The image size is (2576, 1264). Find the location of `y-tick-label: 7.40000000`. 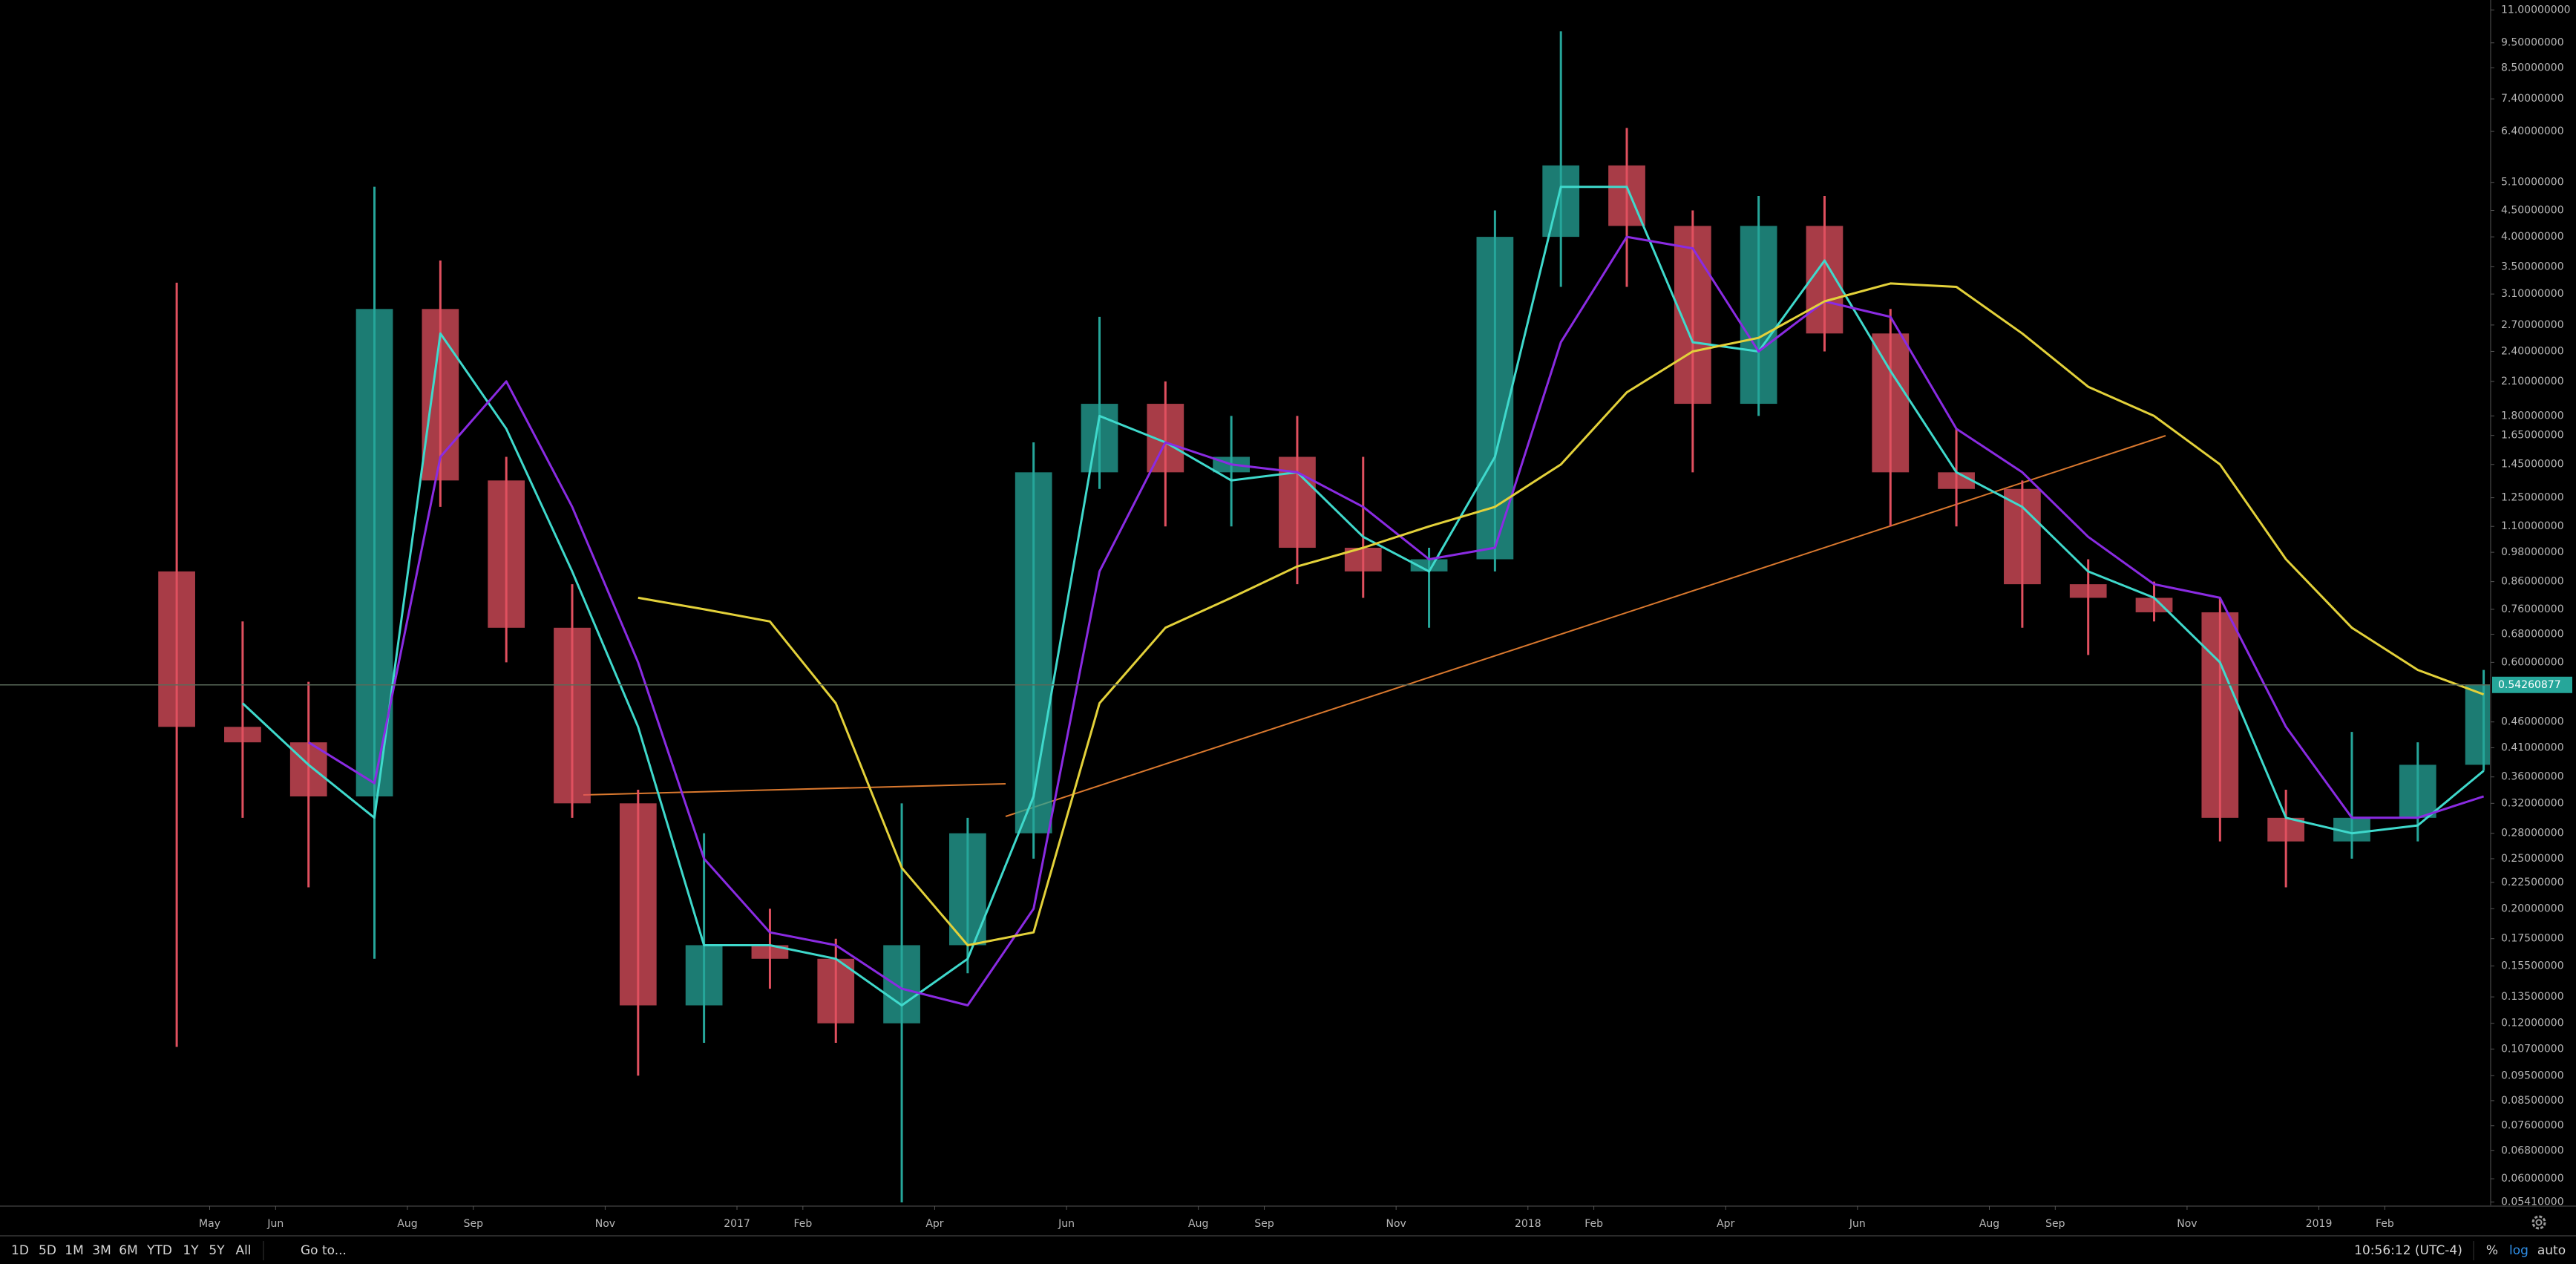

y-tick-label: 7.40000000 is located at coordinates (2533, 99).